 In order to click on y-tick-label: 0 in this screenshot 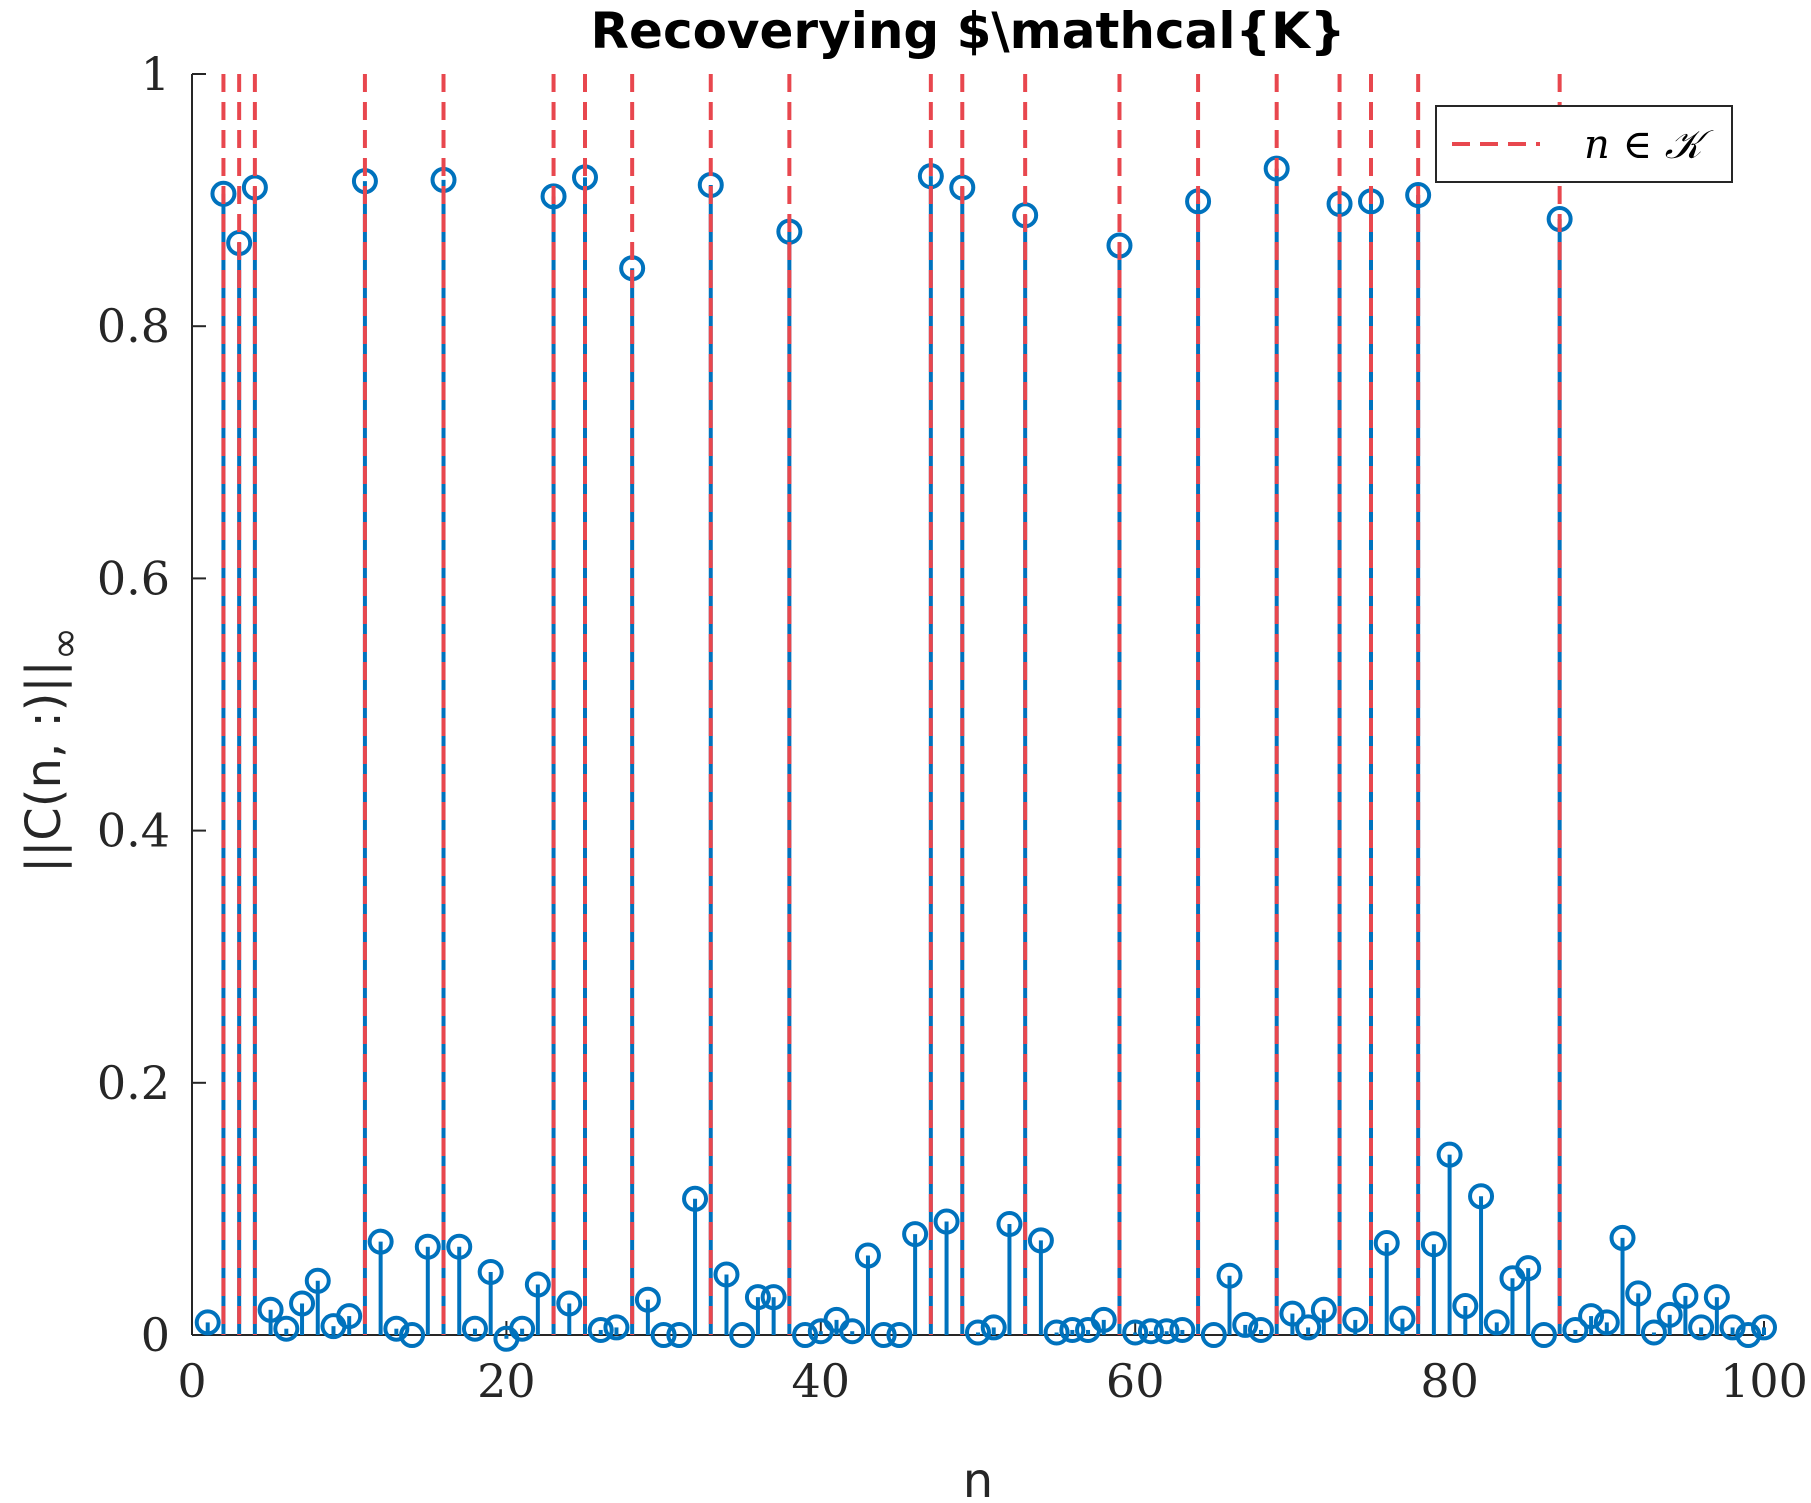, I will do `click(155, 1335)`.